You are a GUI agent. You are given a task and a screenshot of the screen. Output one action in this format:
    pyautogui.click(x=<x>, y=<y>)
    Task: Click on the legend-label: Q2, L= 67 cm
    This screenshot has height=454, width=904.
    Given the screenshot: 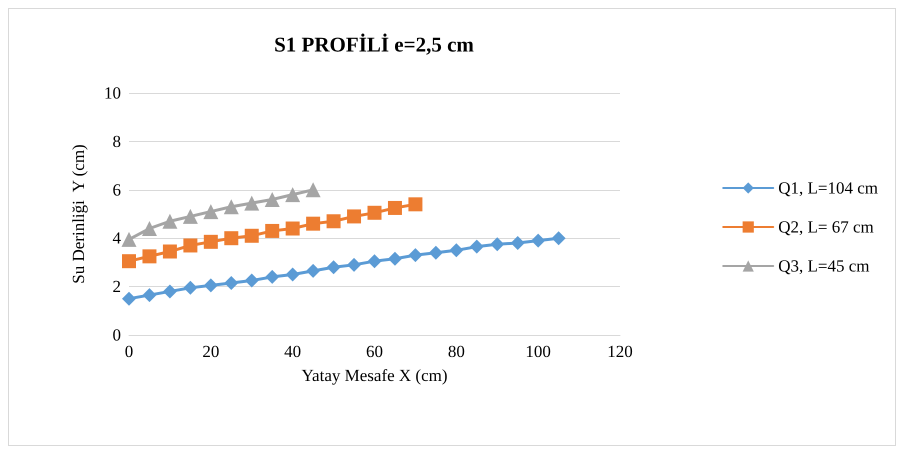 What is the action you would take?
    pyautogui.click(x=826, y=227)
    